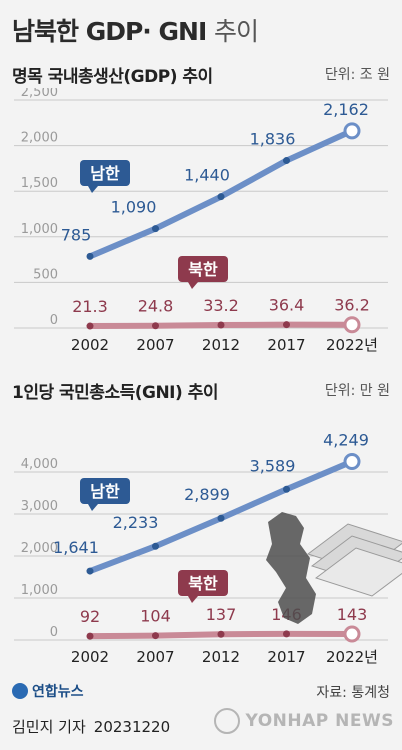 The width and height of the screenshot is (402, 750). Describe the element at coordinates (20, 691) in the screenshot. I see `yonhap-logo-mark-icon` at that location.